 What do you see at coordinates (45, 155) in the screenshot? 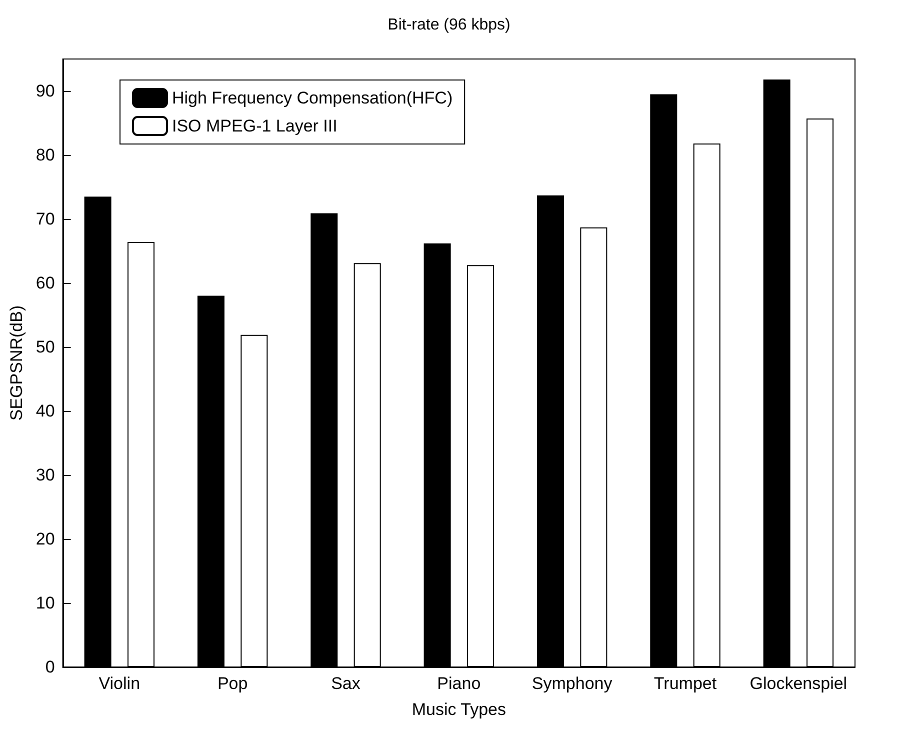
I see `y-tick-label: 80` at bounding box center [45, 155].